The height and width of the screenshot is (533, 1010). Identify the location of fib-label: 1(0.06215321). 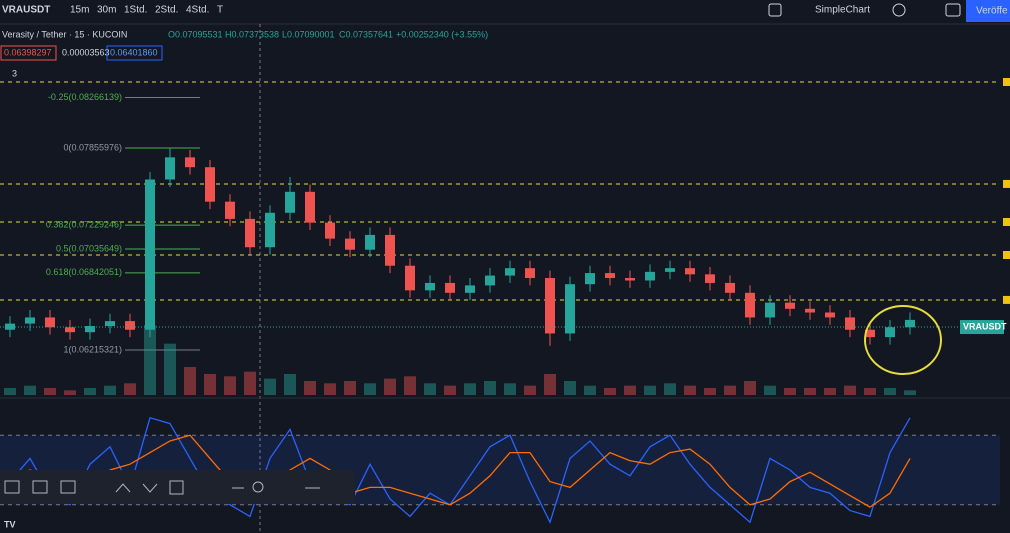
(92, 349).